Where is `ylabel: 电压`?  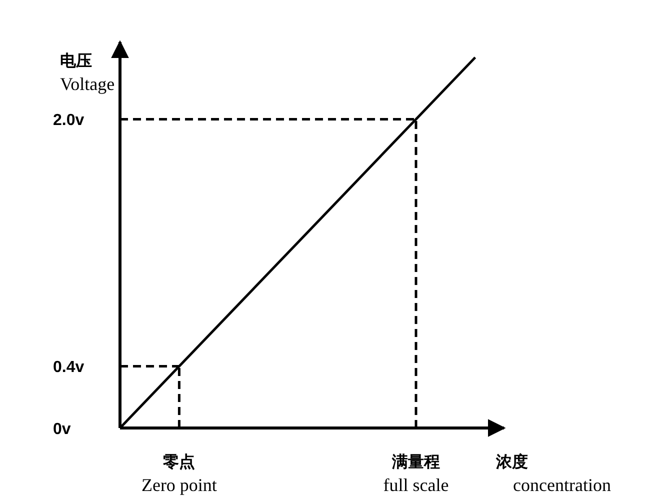 ylabel: 电压 is located at coordinates (76, 61).